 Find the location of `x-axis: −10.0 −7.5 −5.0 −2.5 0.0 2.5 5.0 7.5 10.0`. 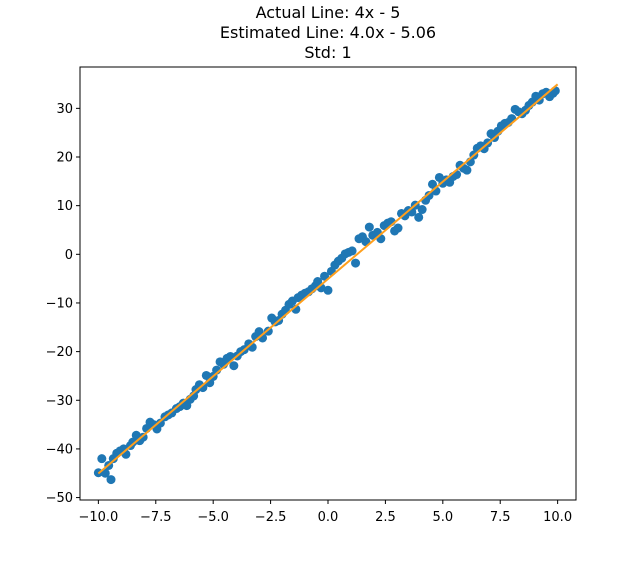

x-axis: −10.0 −7.5 −5.0 −2.5 0.0 2.5 5.0 7.5 10.0 is located at coordinates (325, 512).